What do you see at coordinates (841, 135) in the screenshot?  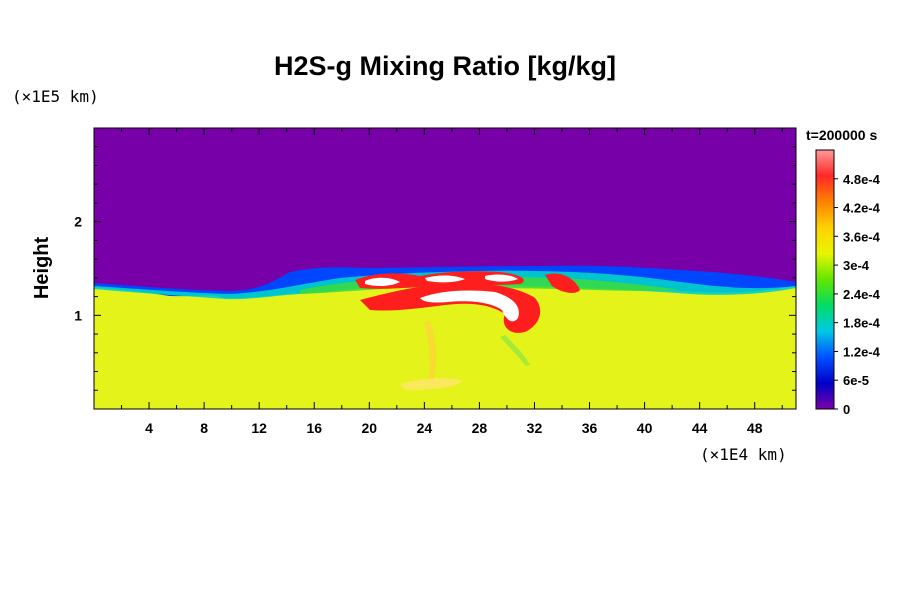 I see `time-label: t=200000 s` at bounding box center [841, 135].